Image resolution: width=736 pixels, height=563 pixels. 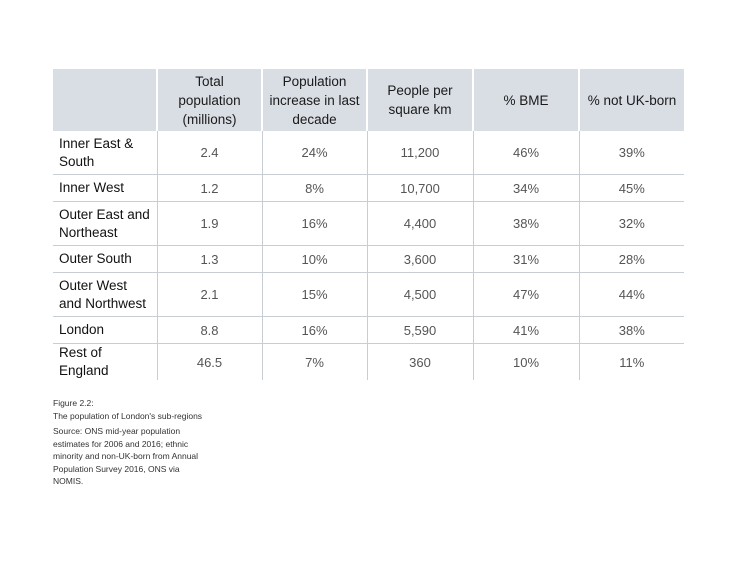 What do you see at coordinates (419, 223) in the screenshot?
I see `table-cell: 4,400` at bounding box center [419, 223].